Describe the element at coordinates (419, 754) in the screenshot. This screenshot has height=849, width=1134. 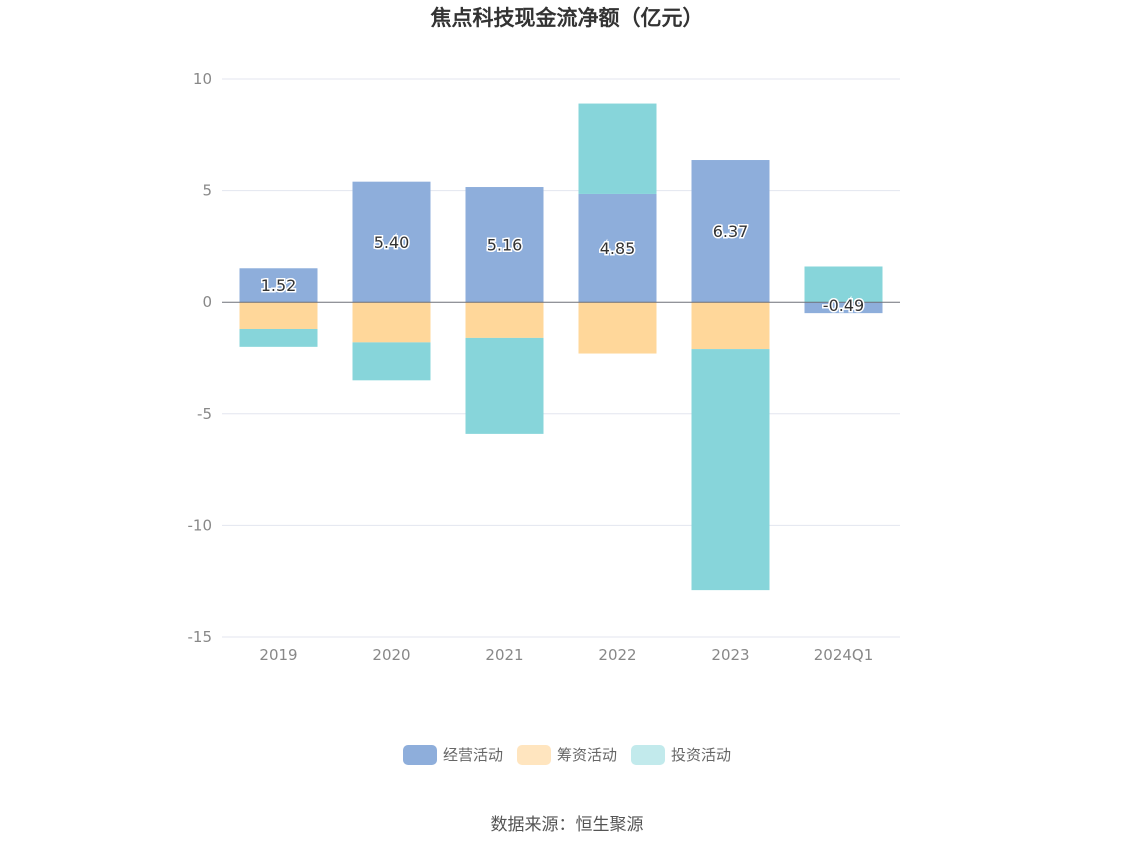
I see `legend-swatch-operating` at that location.